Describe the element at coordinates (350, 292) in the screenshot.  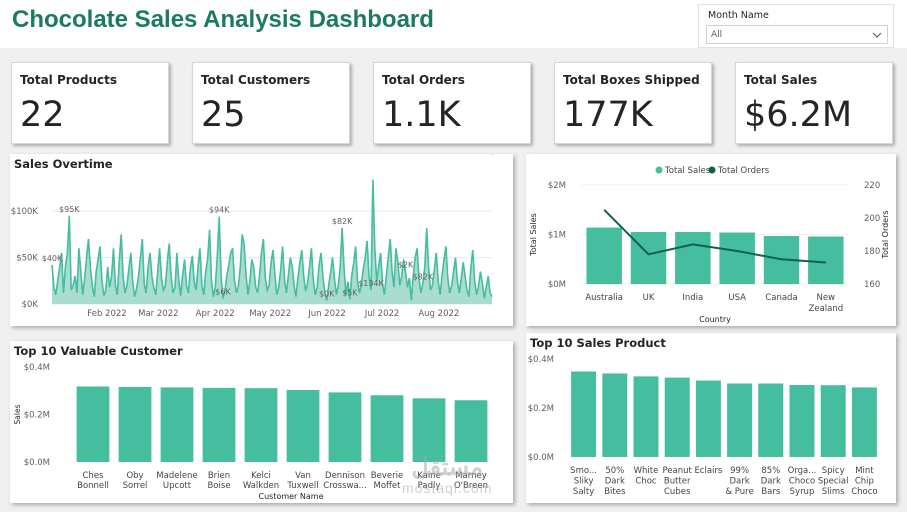
I see `data-label: $5K` at that location.